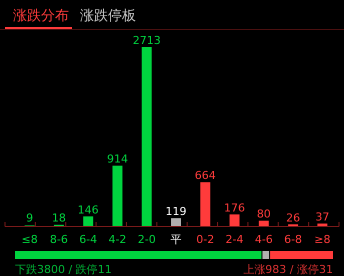  I want to click on x-tick-label: 6-4, so click(88, 239).